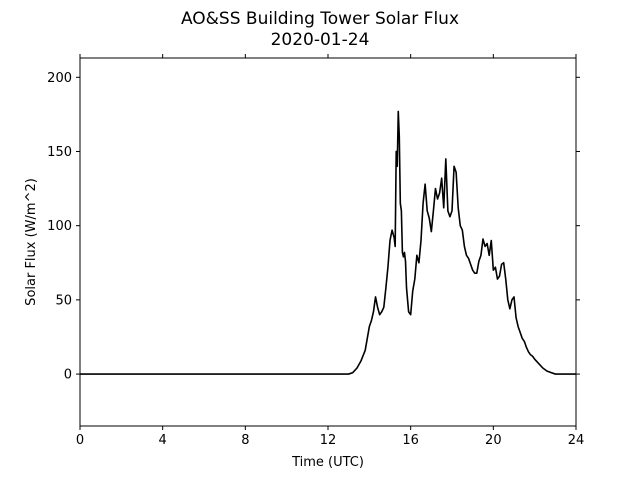 Image resolution: width=640 pixels, height=480 pixels. Describe the element at coordinates (493, 440) in the screenshot. I see `x-tick-label: 20` at that location.